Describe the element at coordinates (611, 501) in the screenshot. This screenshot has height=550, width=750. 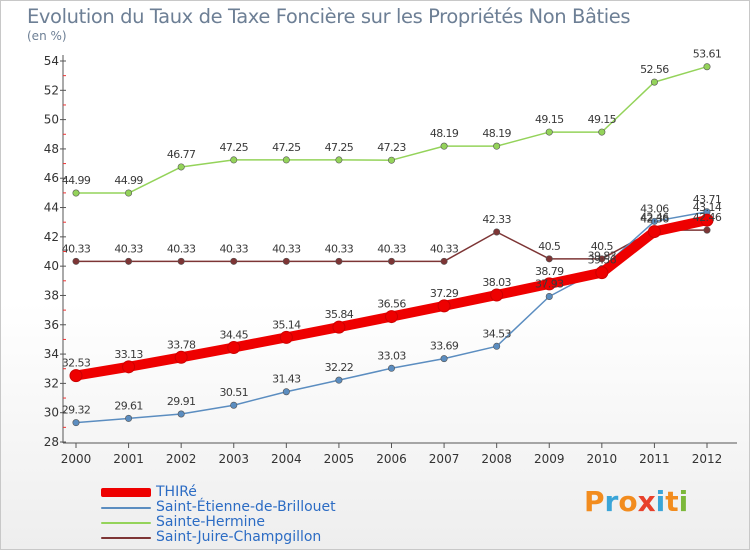
I see `logo-letter: r` at that location.